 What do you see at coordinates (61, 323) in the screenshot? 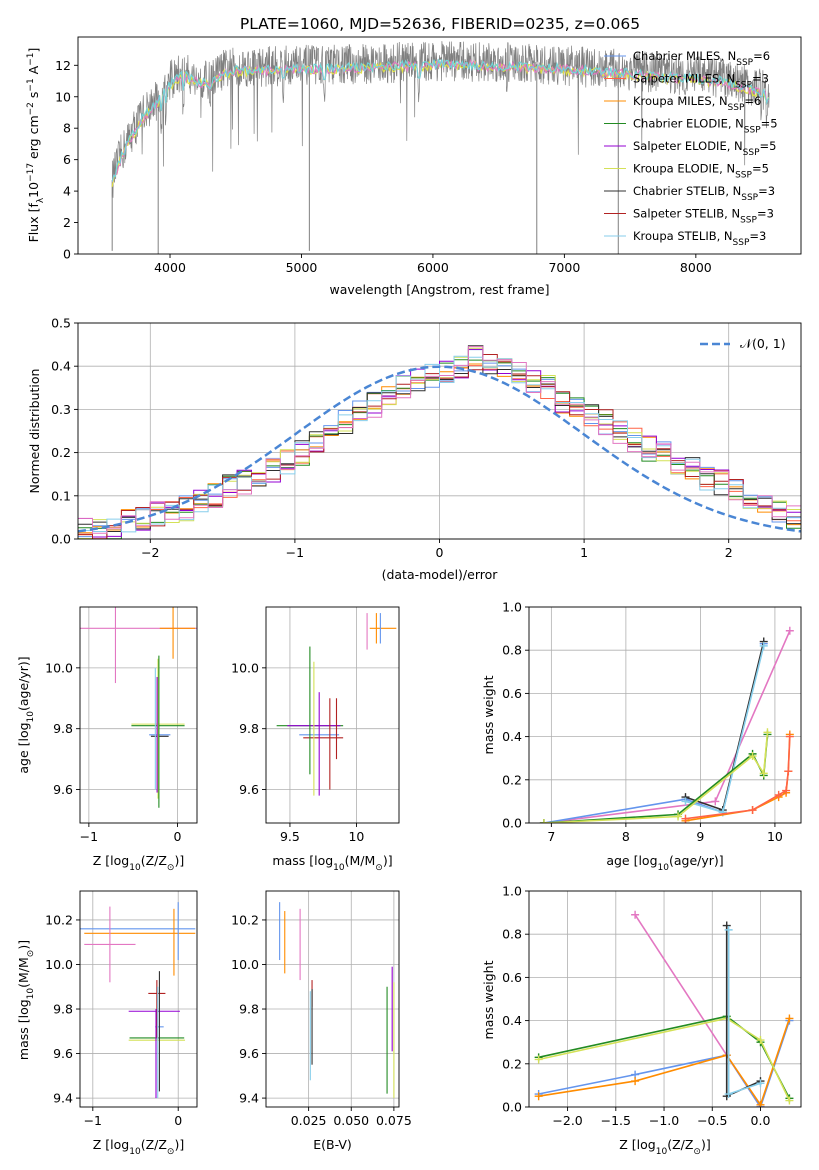
I see `y-tick-label: 0.5` at bounding box center [61, 323].